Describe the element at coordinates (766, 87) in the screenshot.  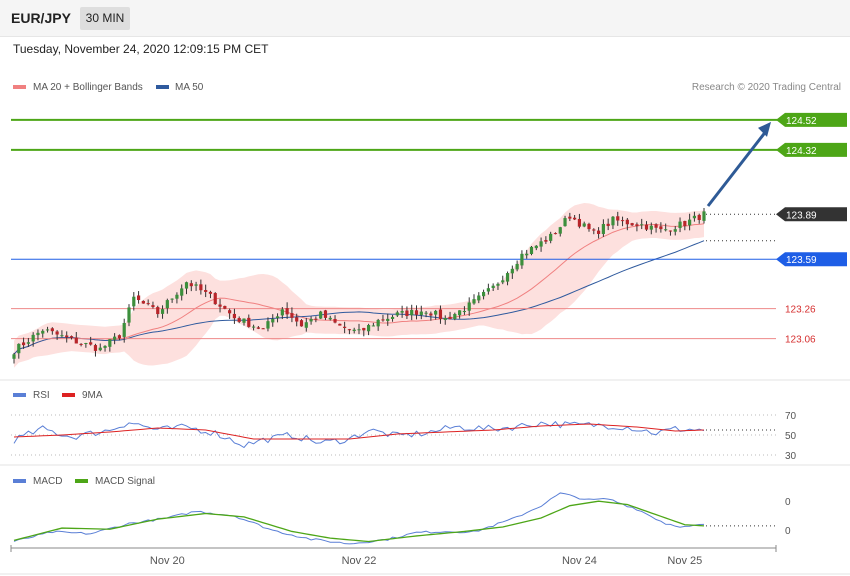
I see `credit-label: Research © 2020 Trading Central` at that location.